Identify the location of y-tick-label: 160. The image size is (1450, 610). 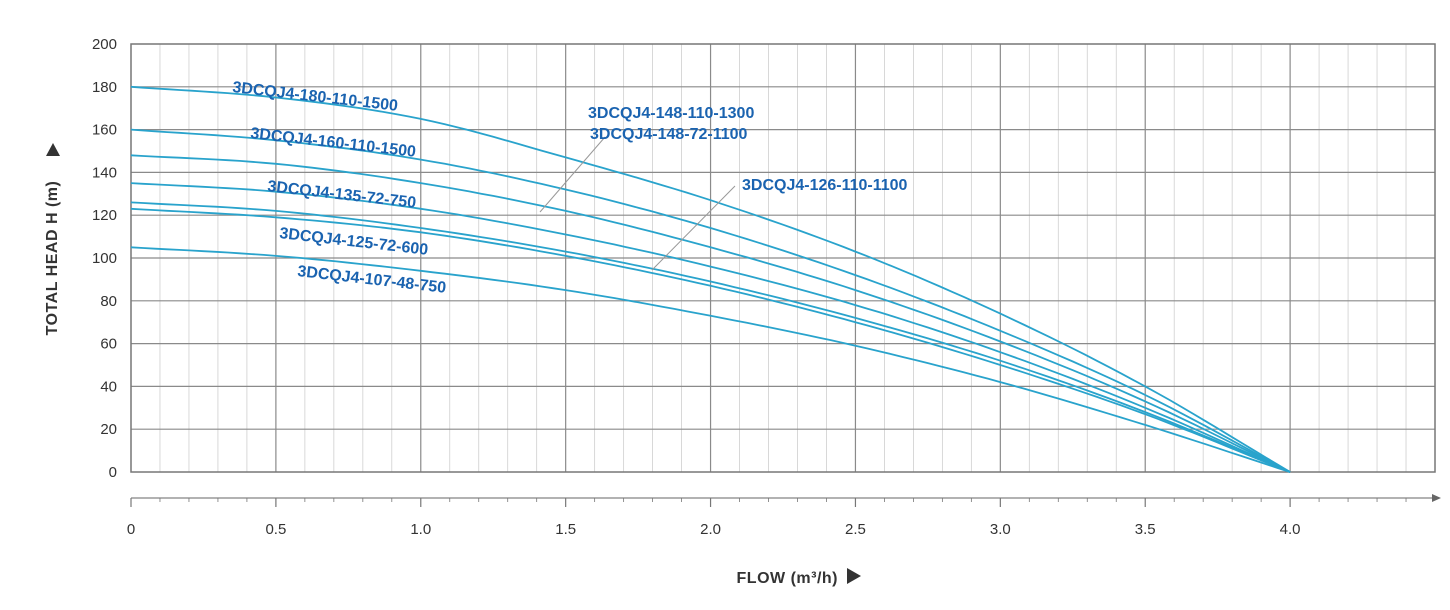
(104, 130).